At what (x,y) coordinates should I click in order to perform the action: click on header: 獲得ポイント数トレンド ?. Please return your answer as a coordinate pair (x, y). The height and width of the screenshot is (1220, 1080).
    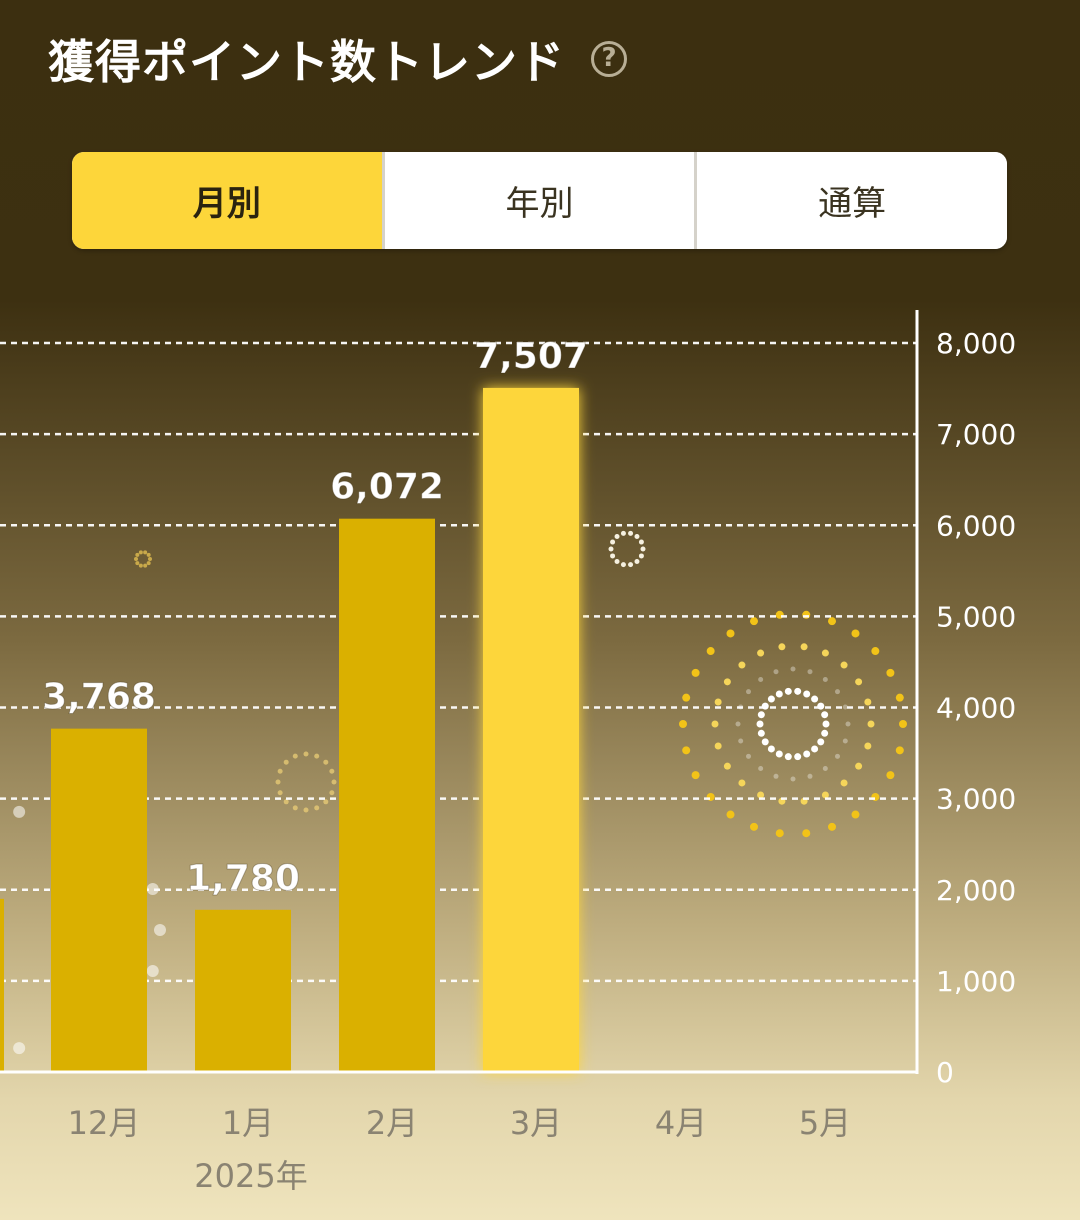
    Looking at the image, I should click on (337, 59).